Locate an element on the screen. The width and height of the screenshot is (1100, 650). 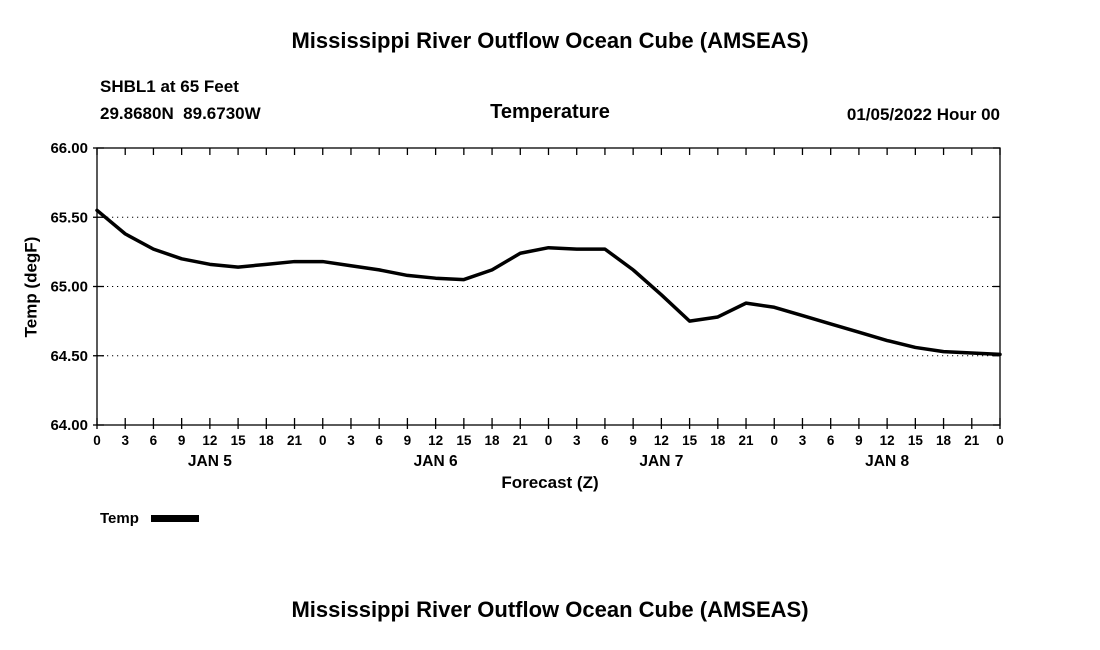
svg-text: 66.00 is located at coordinates (69, 148).